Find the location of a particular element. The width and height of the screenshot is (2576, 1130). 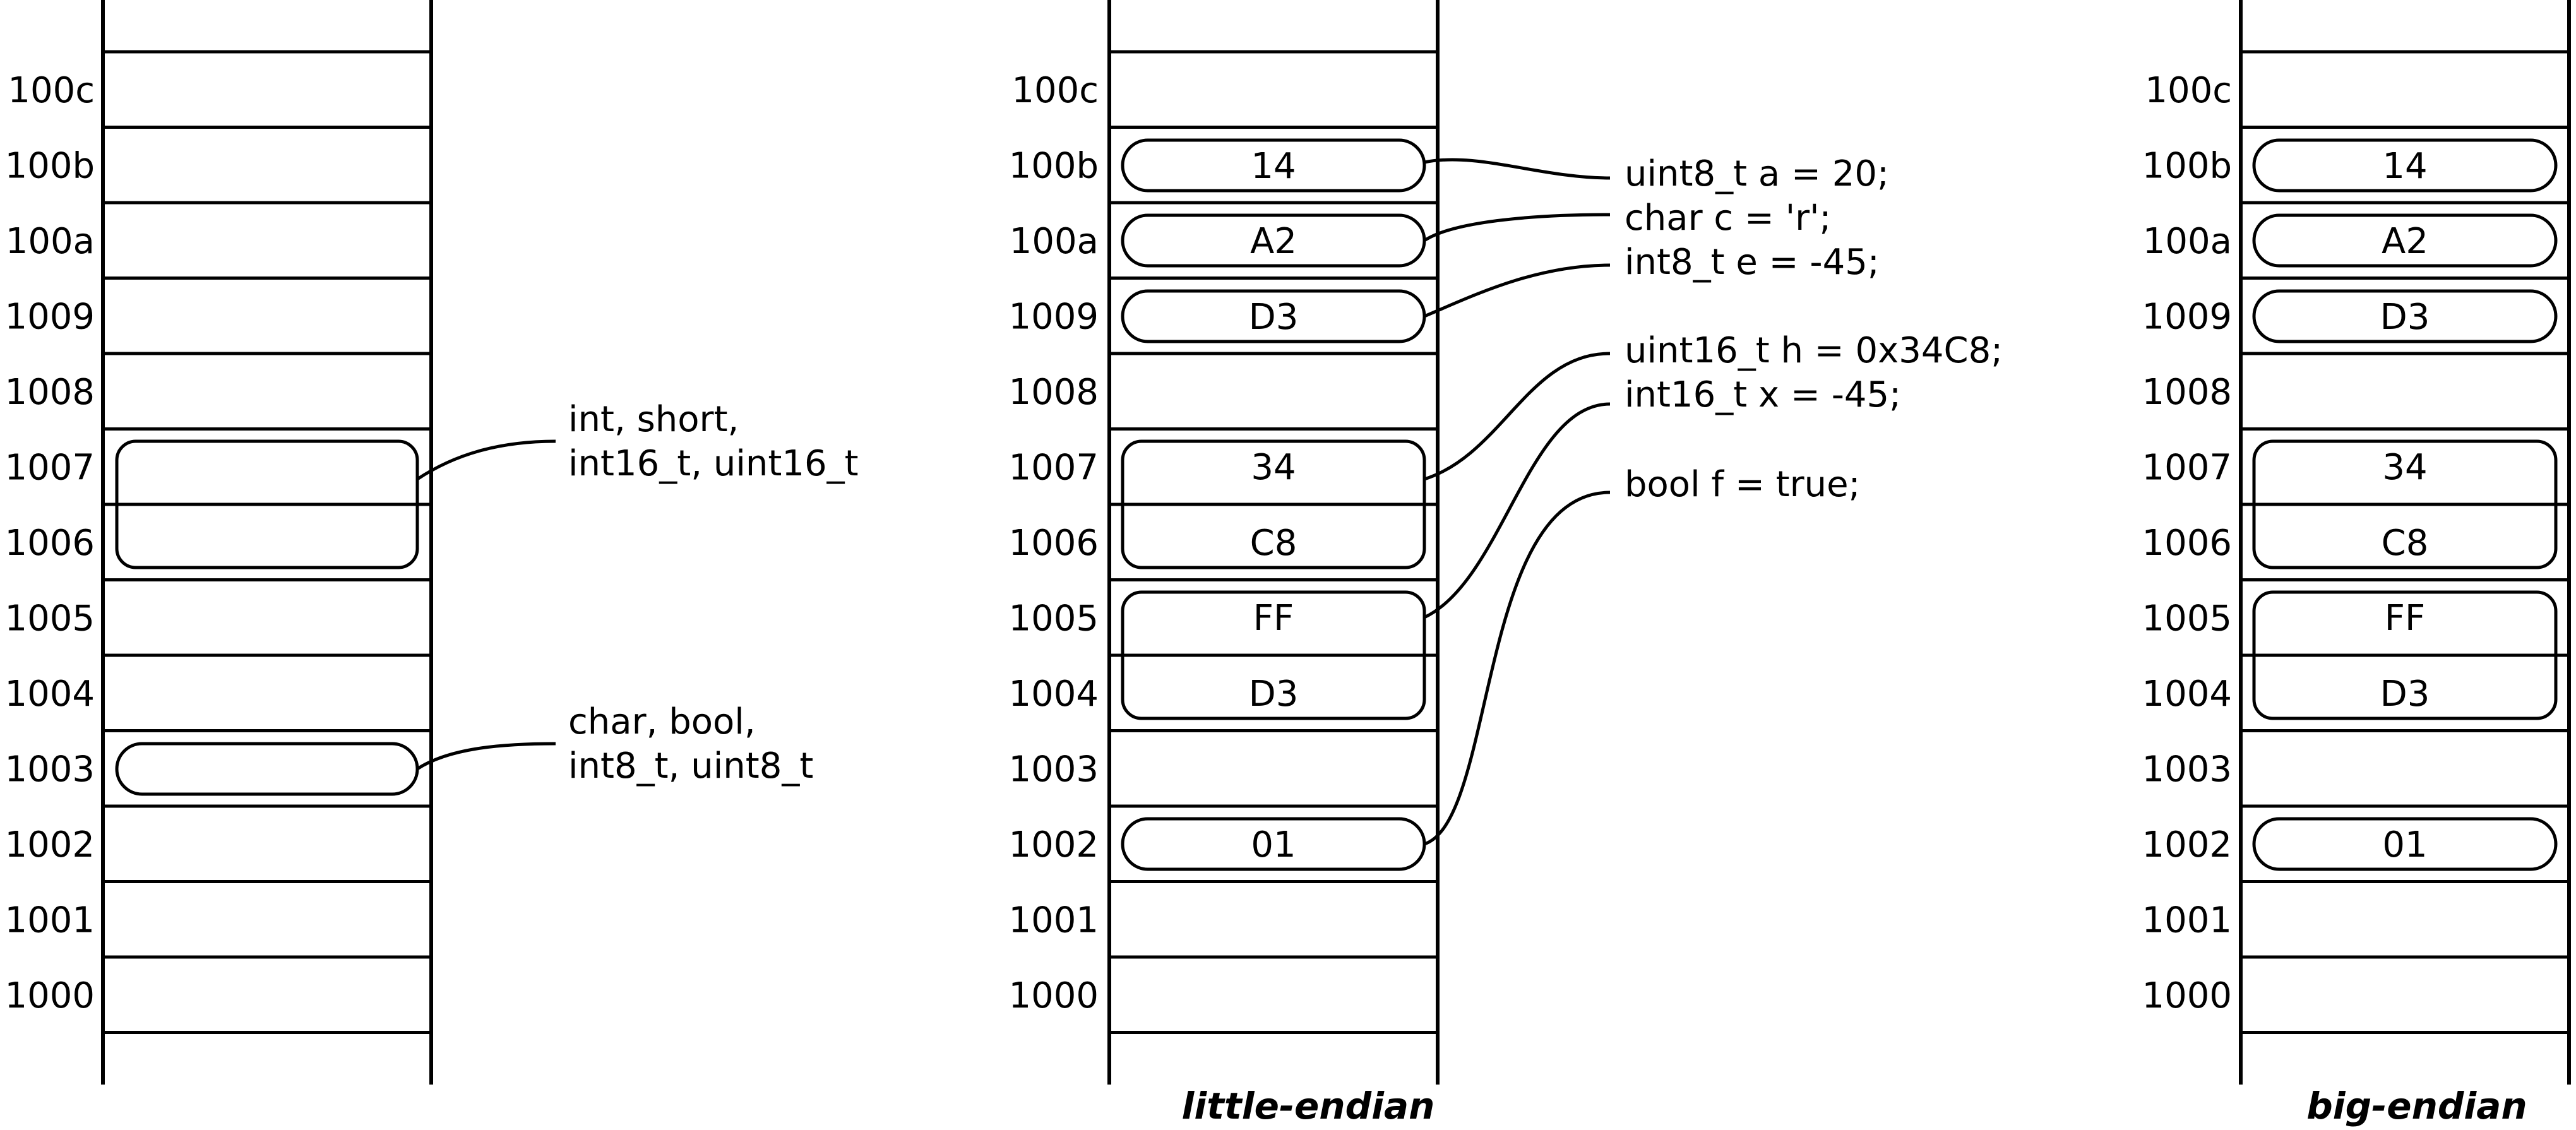

be-value-100a: A2 is located at coordinates (2405, 241).